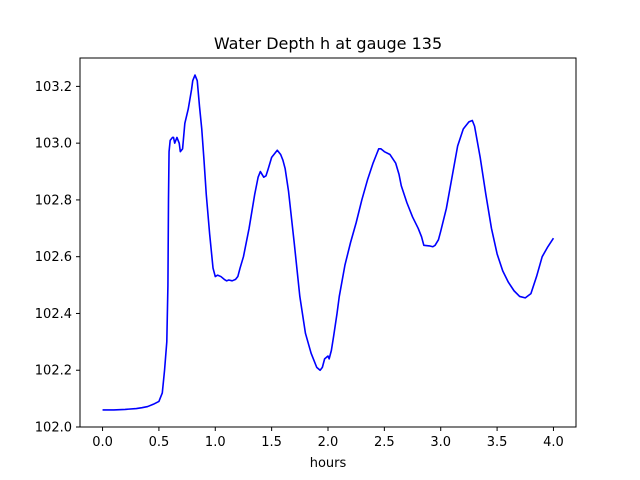  Describe the element at coordinates (215, 442) in the screenshot. I see `x-tick-label: 1.0` at that location.